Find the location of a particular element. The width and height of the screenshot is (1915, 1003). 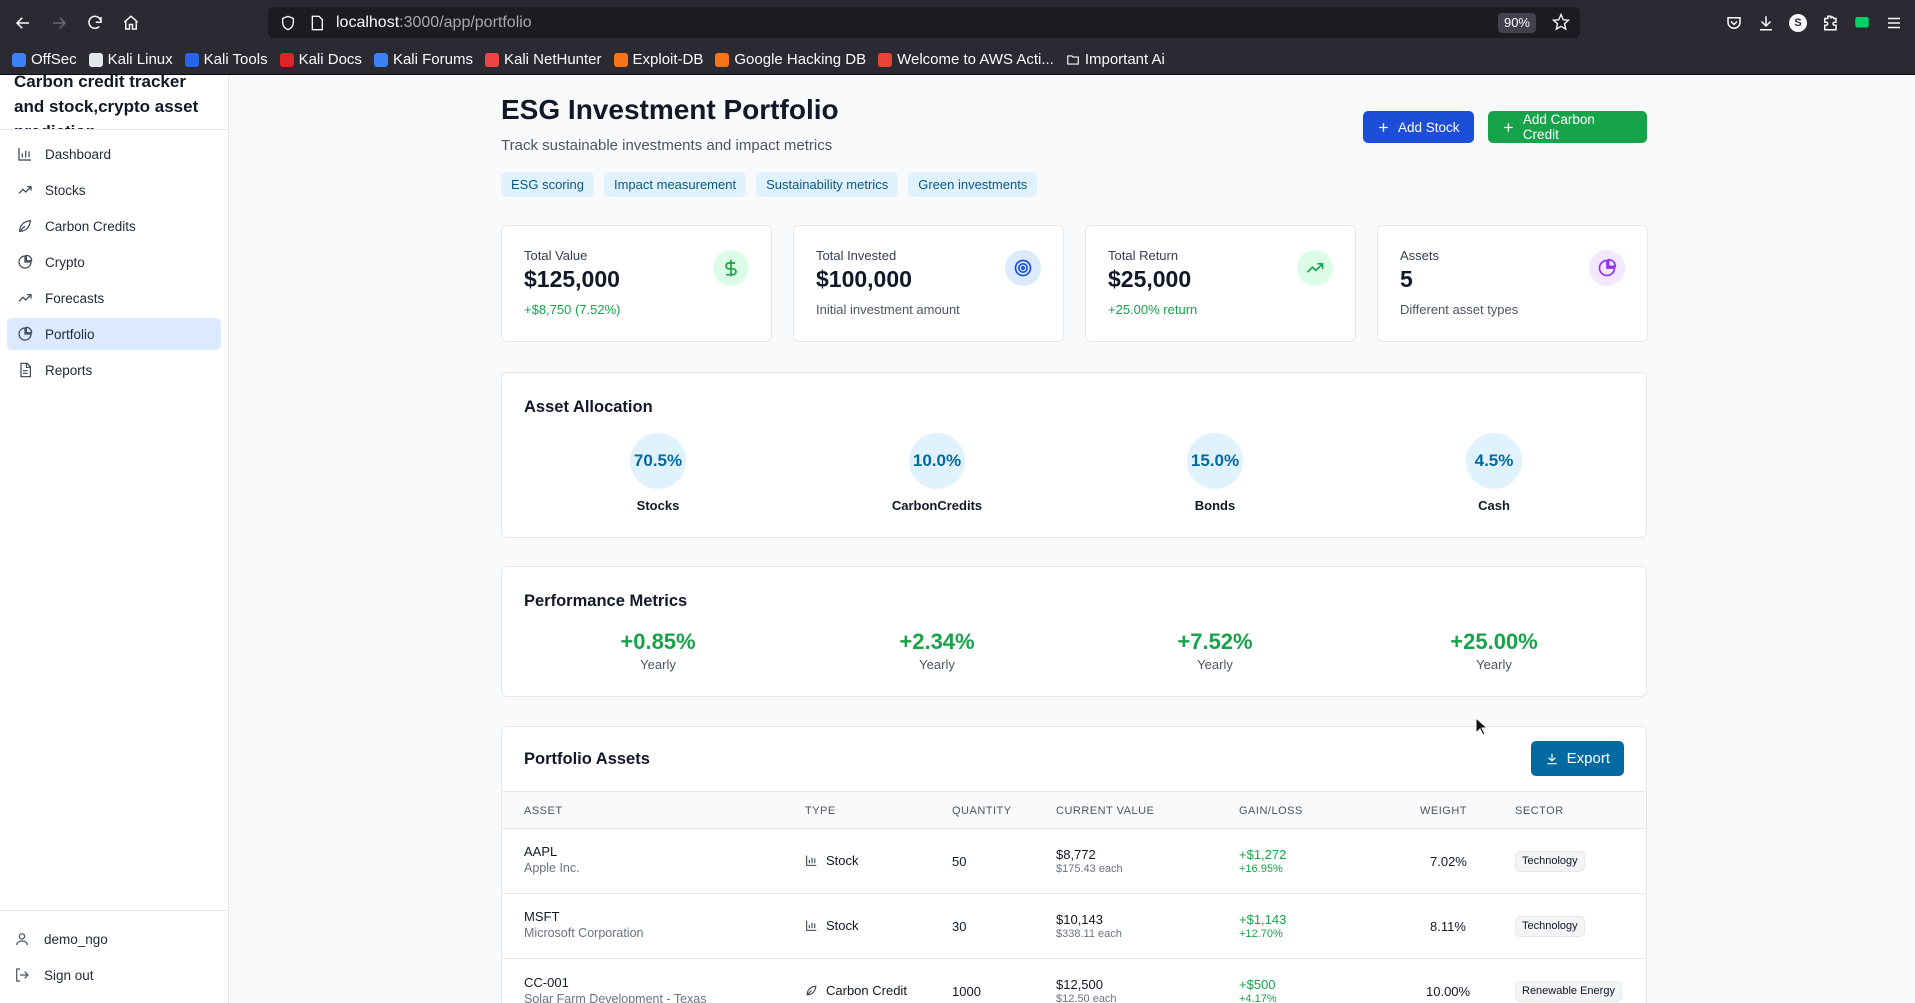

bookmark-item: Kali Docs is located at coordinates (320, 59).